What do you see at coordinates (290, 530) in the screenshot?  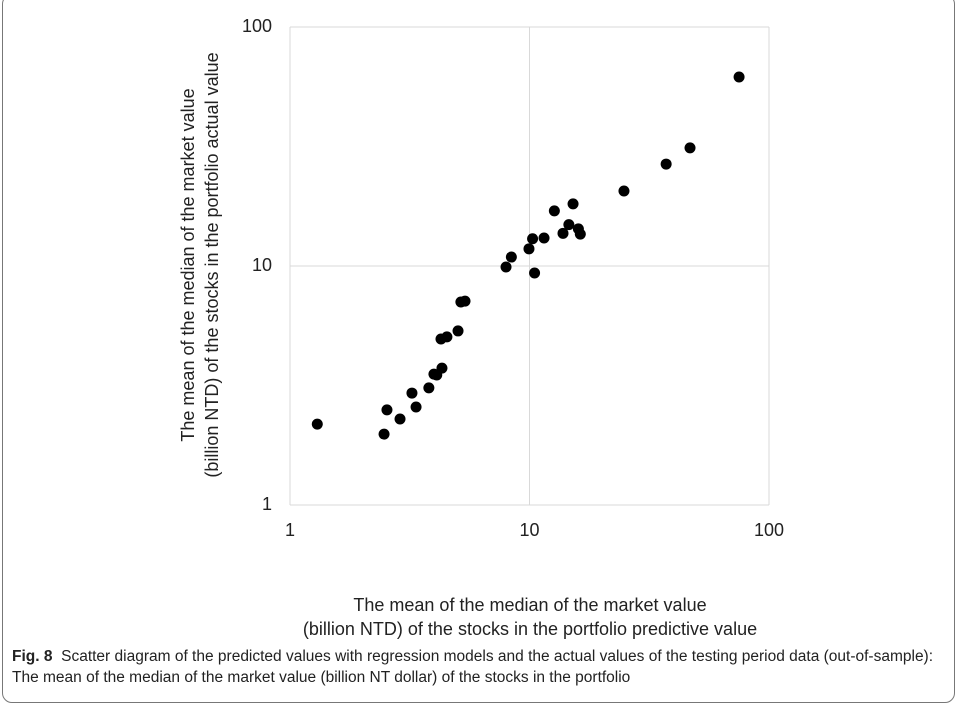 I see `x-tick-label: 1` at bounding box center [290, 530].